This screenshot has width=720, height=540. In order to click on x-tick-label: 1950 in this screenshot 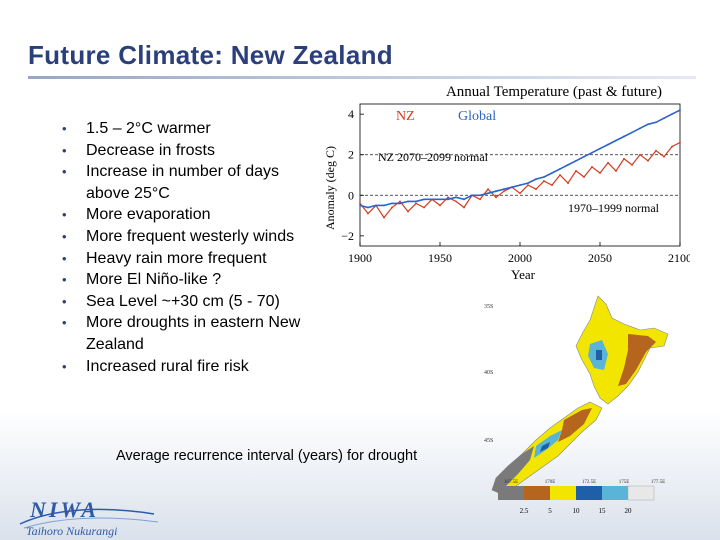, I will do `click(440, 258)`.